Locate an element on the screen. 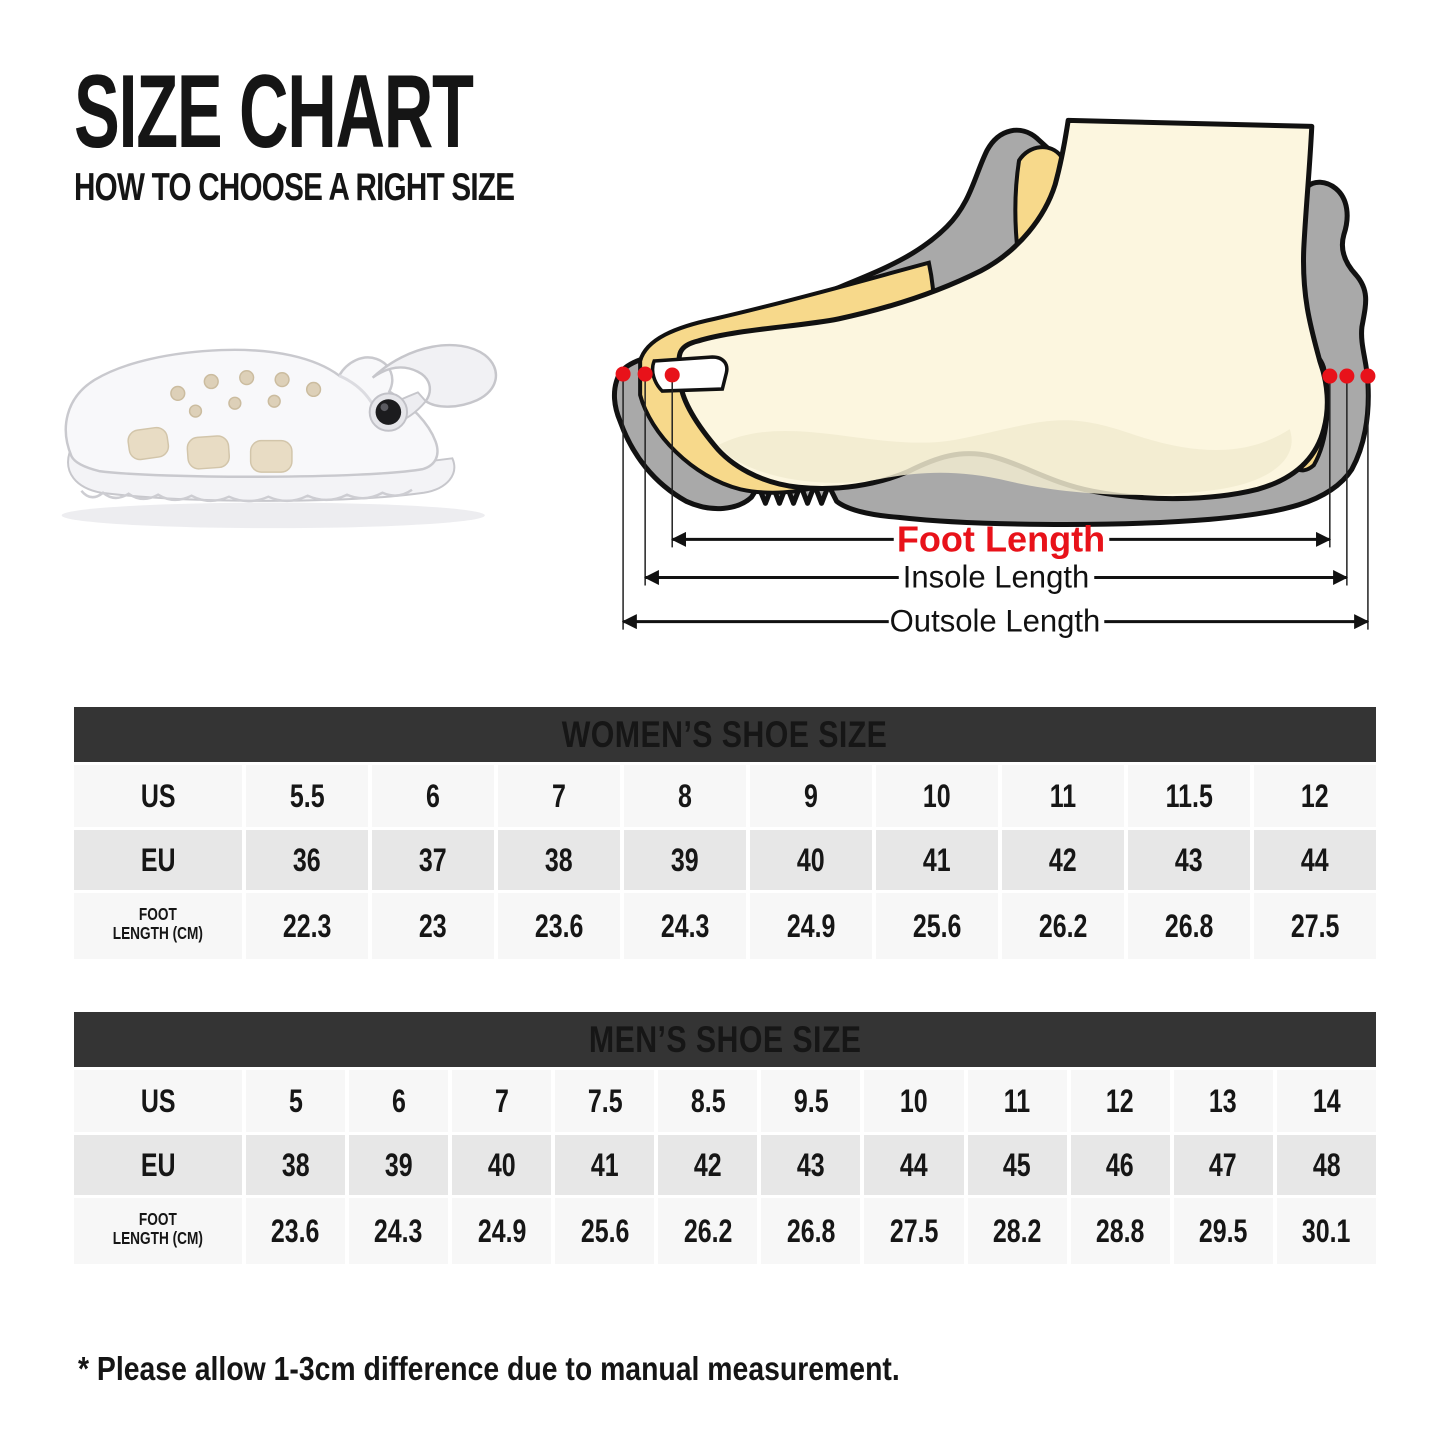 Image resolution: width=1445 pixels, height=1445 pixels. rivet-highlight is located at coordinates (384, 407).